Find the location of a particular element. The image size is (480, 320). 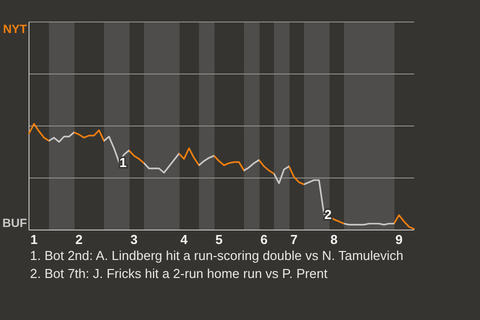

x-tick-label: 2 is located at coordinates (79, 239).